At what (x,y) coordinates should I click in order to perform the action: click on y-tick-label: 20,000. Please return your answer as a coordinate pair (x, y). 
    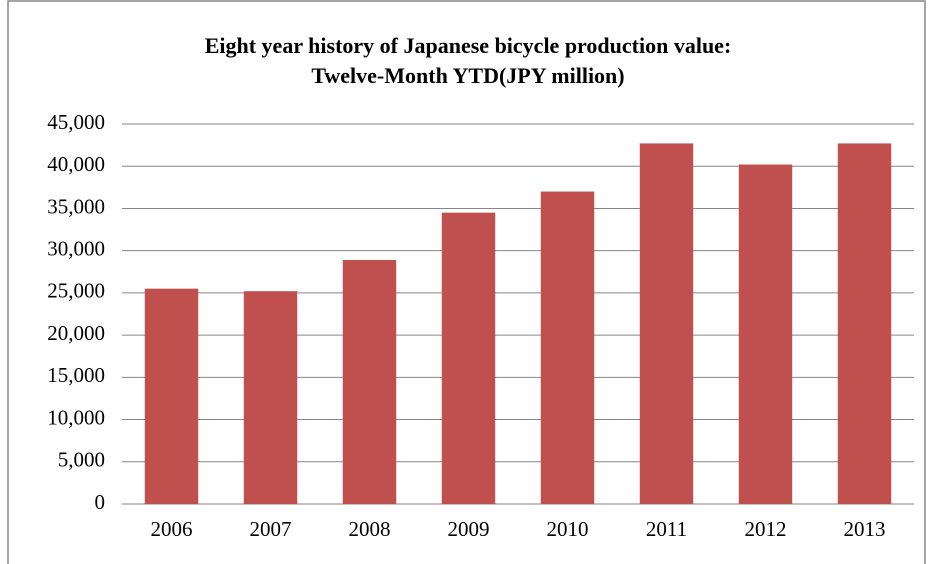
    Looking at the image, I should click on (76, 333).